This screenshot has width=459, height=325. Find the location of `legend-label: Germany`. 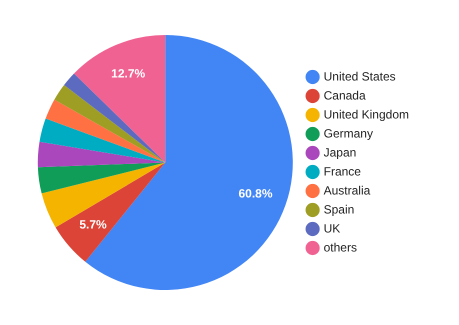

legend-label: Germany is located at coordinates (348, 133).